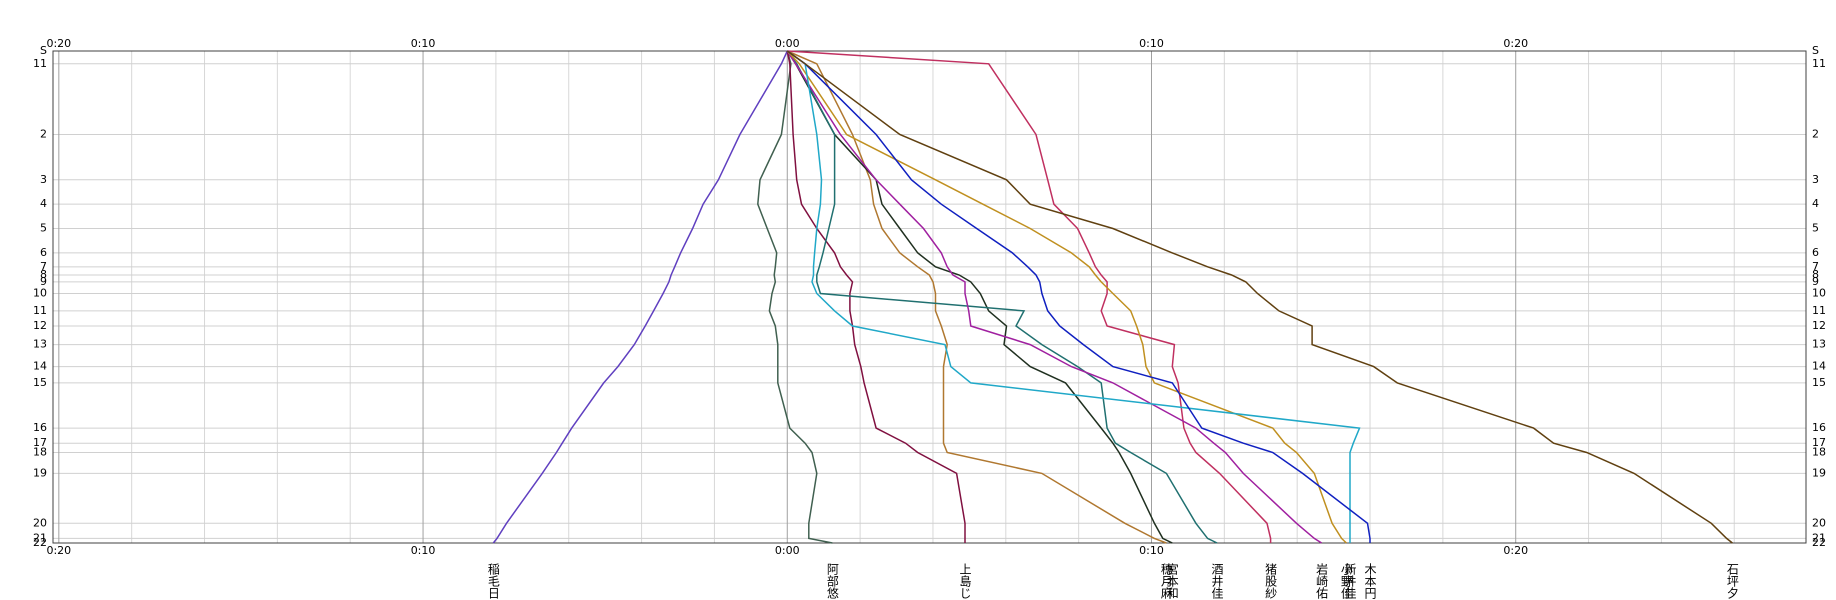  I want to click on y-tick-label-right: 18, so click(1819, 451).